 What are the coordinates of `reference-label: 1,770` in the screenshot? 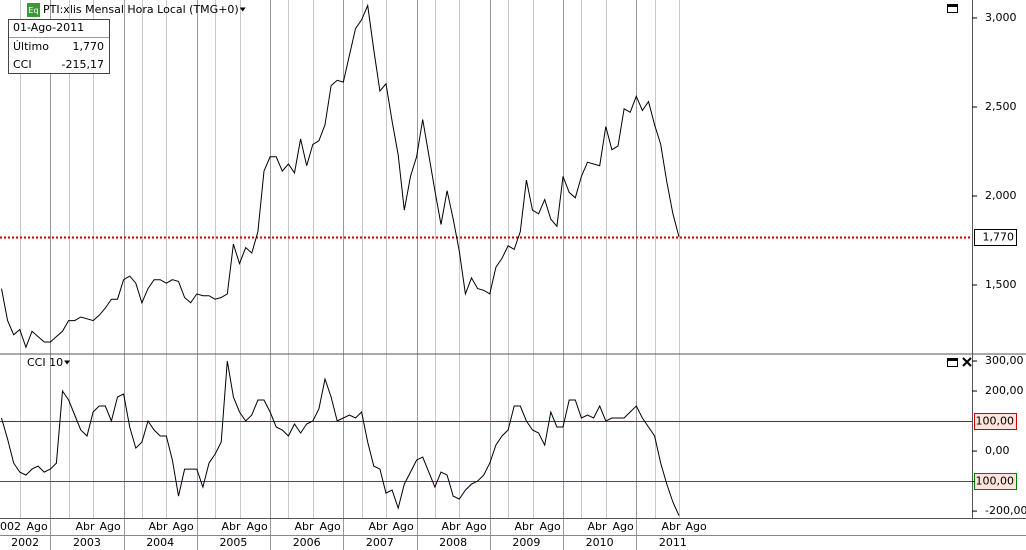 It's located at (999, 237).